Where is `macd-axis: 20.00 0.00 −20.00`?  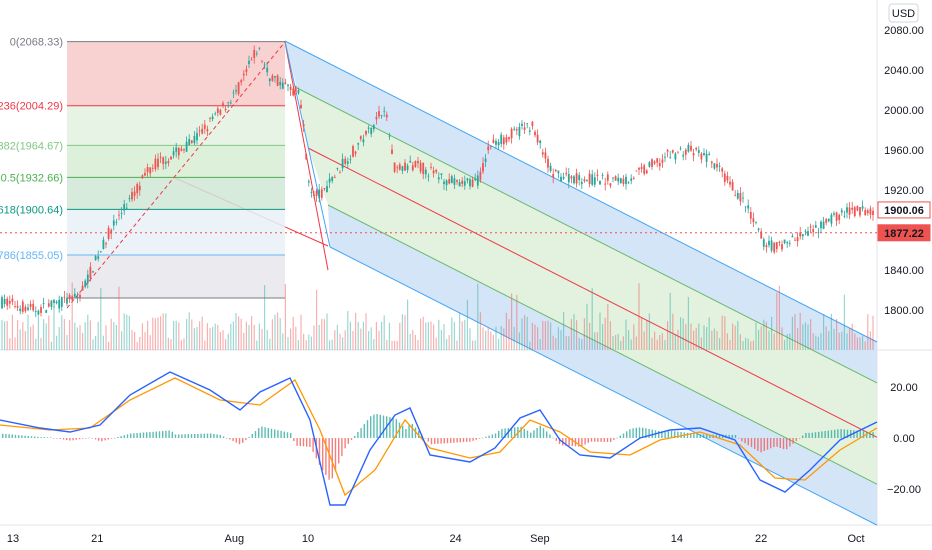 macd-axis: 20.00 0.00 −20.00 is located at coordinates (904, 439).